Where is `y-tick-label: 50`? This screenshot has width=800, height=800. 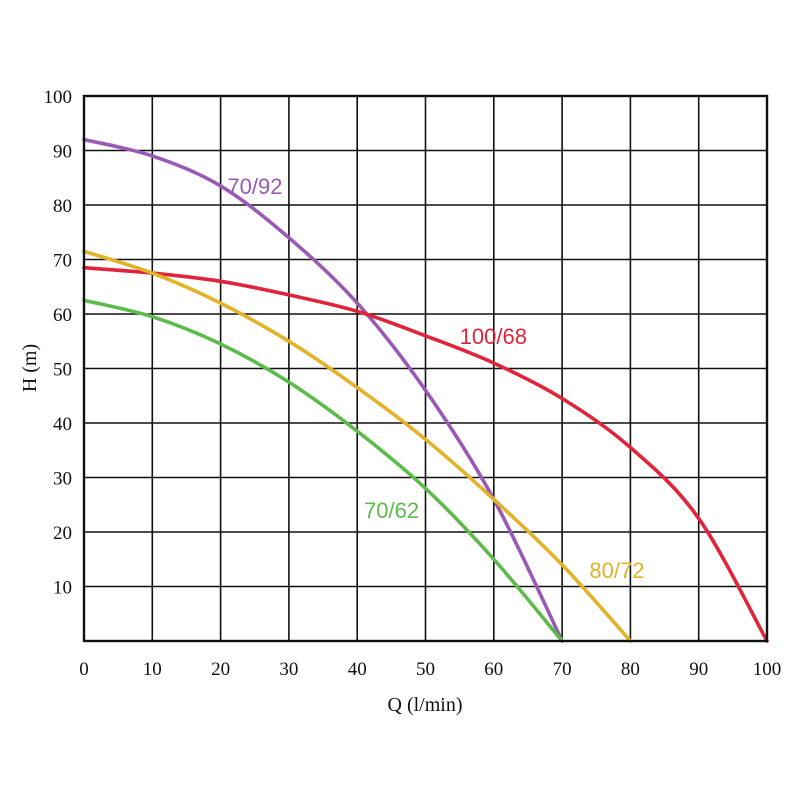
y-tick-label: 50 is located at coordinates (62, 370).